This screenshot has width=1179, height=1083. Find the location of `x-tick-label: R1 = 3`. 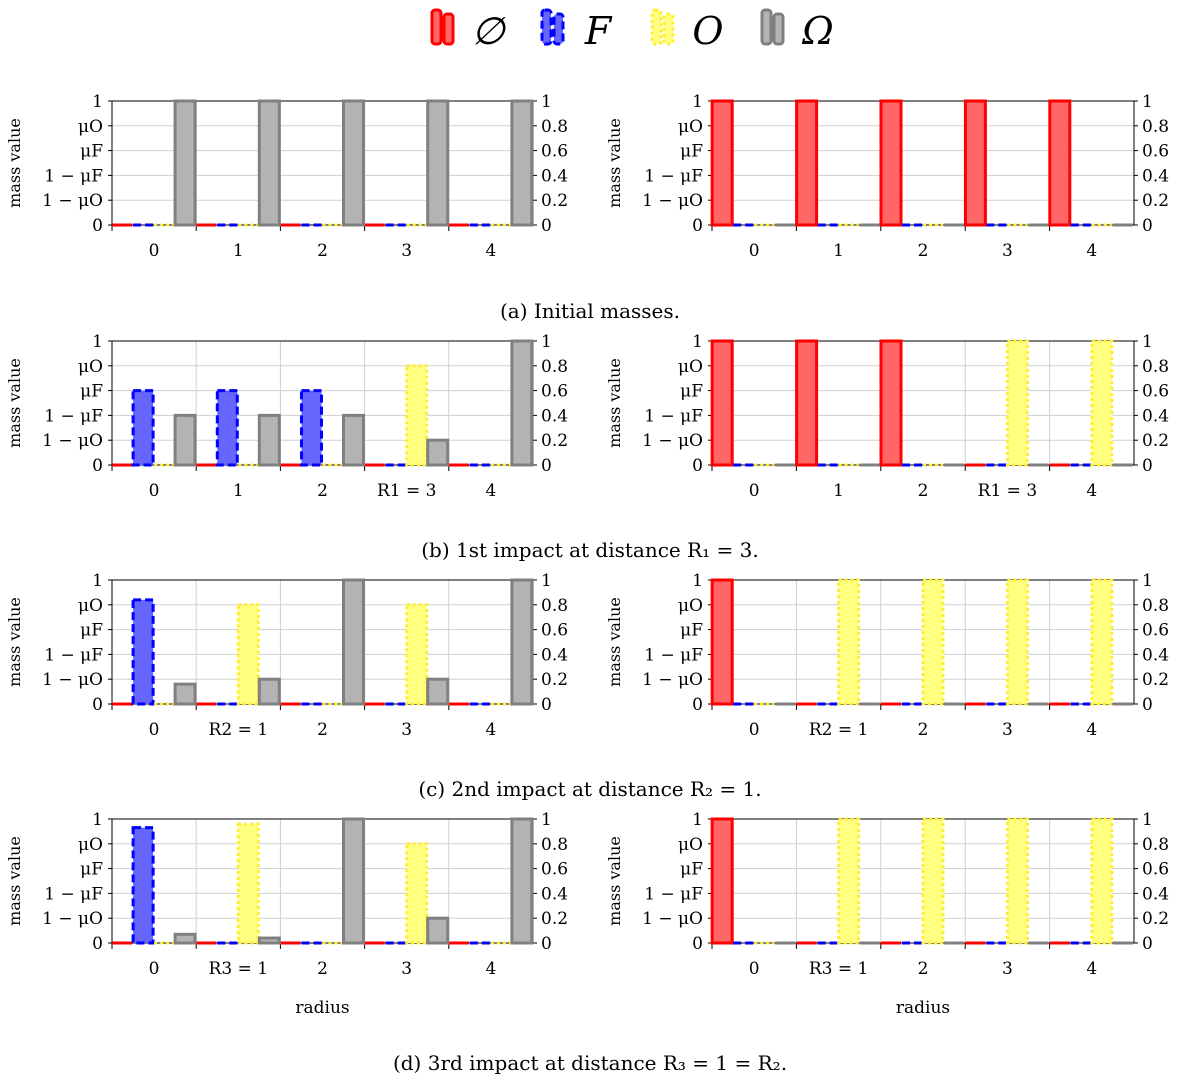

x-tick-label: R1 = 3 is located at coordinates (406, 491).